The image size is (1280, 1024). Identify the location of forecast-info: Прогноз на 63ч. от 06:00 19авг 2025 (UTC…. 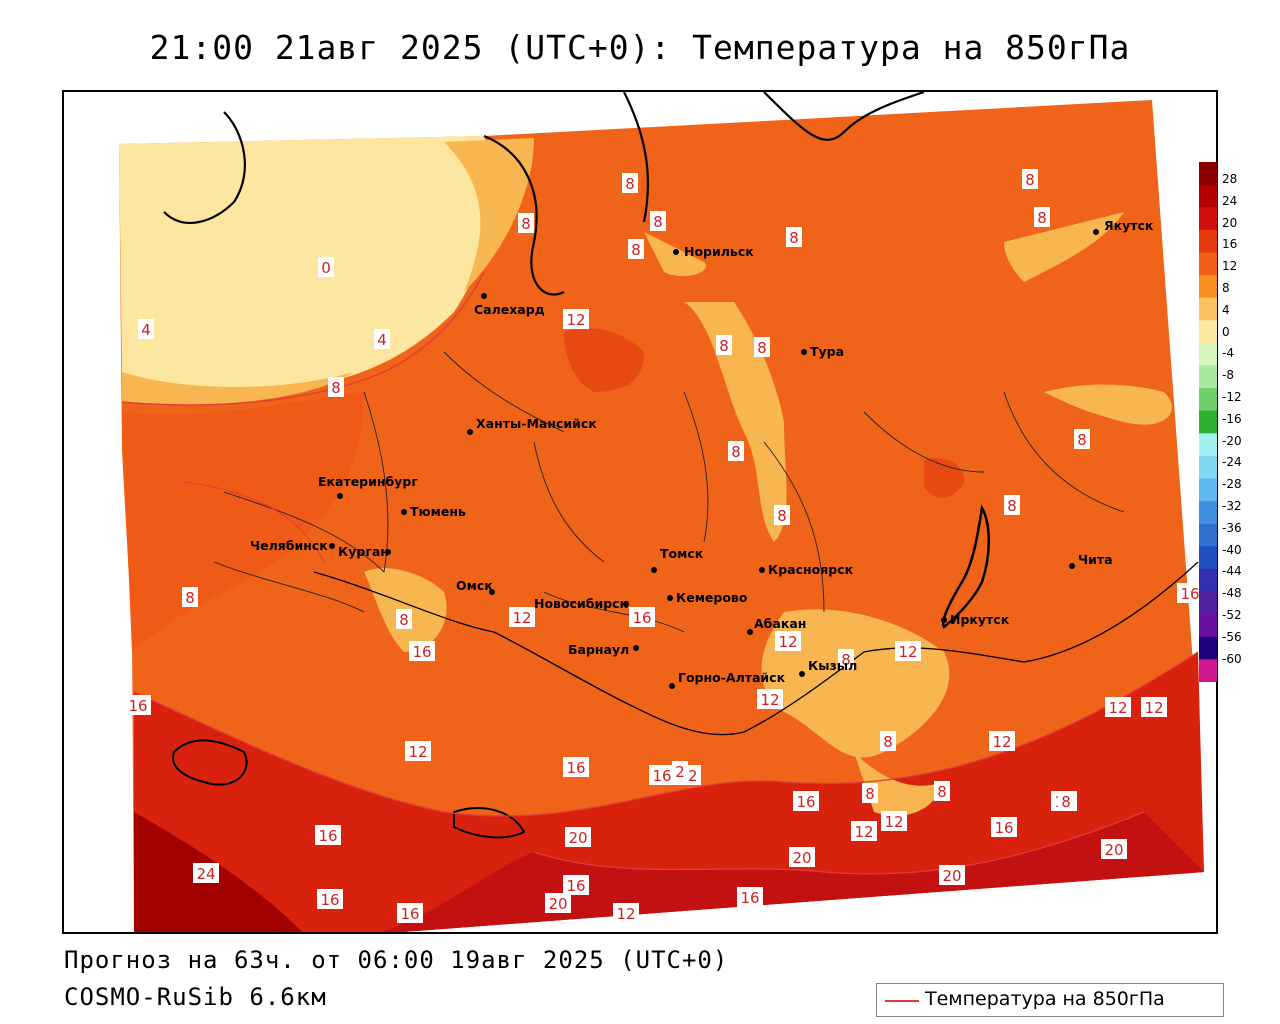
(396, 960).